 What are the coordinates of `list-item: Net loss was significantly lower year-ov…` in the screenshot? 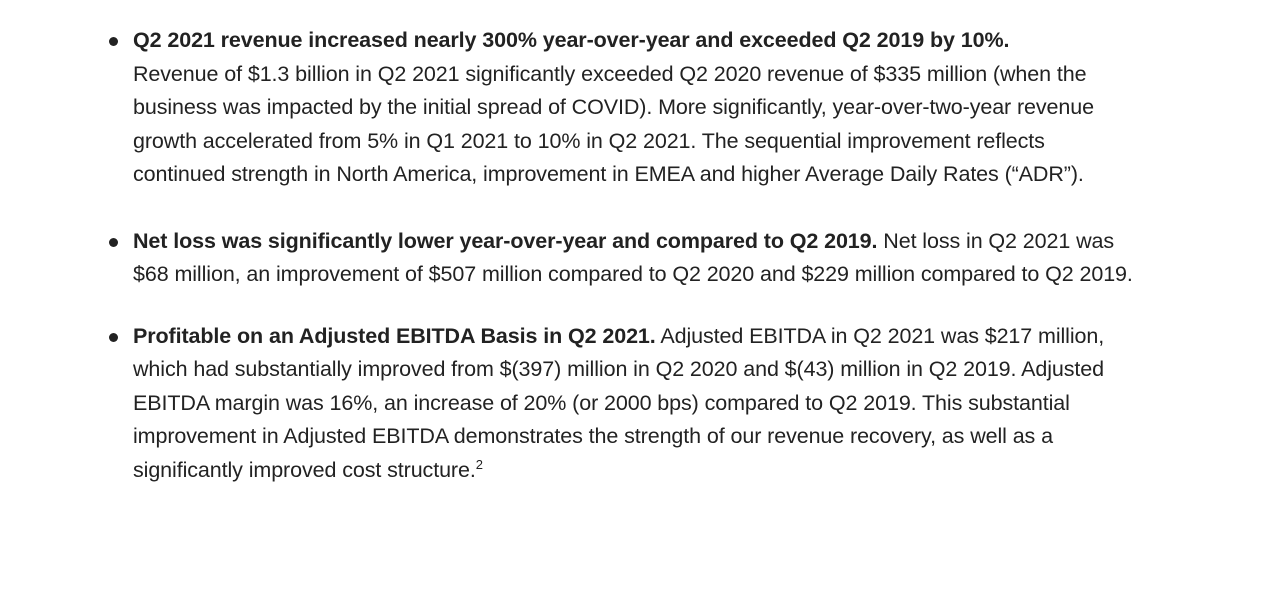 It's located at (643, 258).